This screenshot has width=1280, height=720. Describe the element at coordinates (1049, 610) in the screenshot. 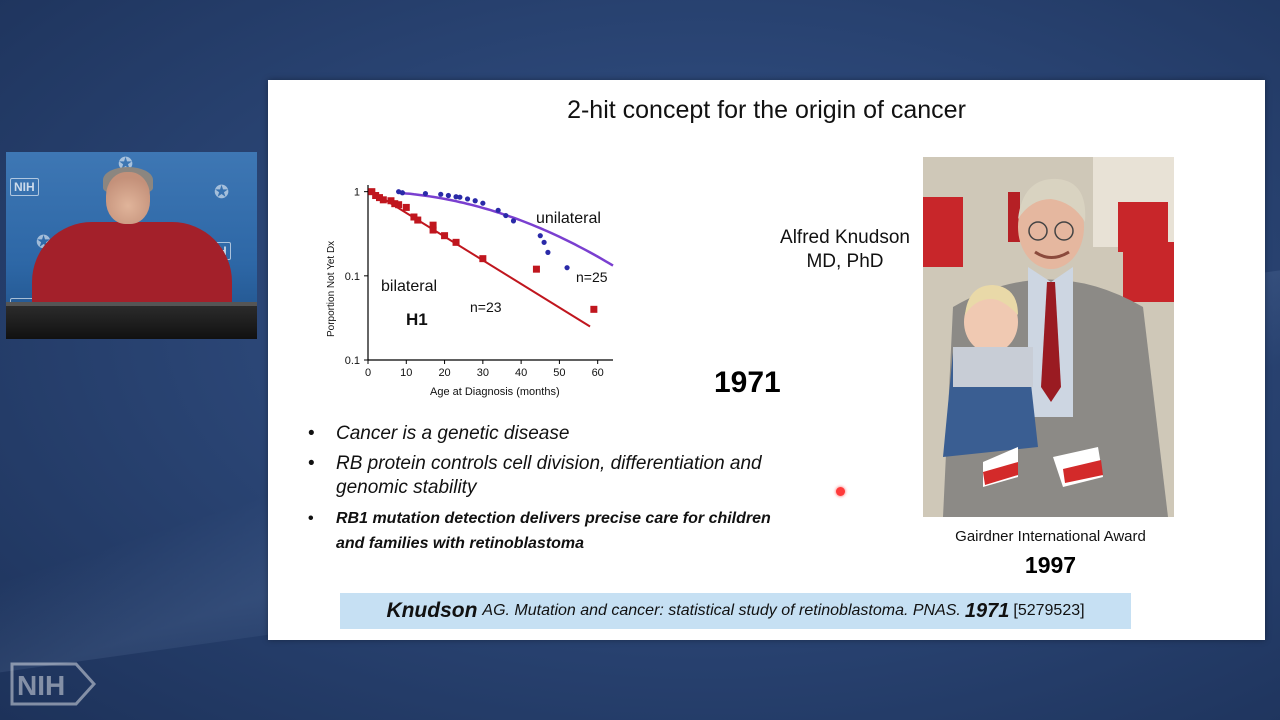

I see `citation-pmid: [5279523]` at that location.